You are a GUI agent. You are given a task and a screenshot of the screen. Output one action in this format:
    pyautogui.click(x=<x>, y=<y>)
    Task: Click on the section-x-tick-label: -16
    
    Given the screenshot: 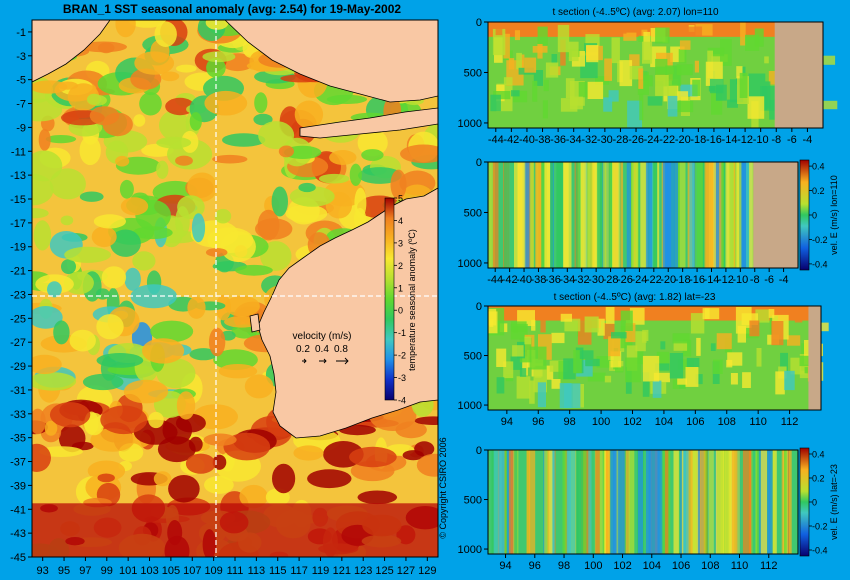 What is the action you would take?
    pyautogui.click(x=697, y=280)
    